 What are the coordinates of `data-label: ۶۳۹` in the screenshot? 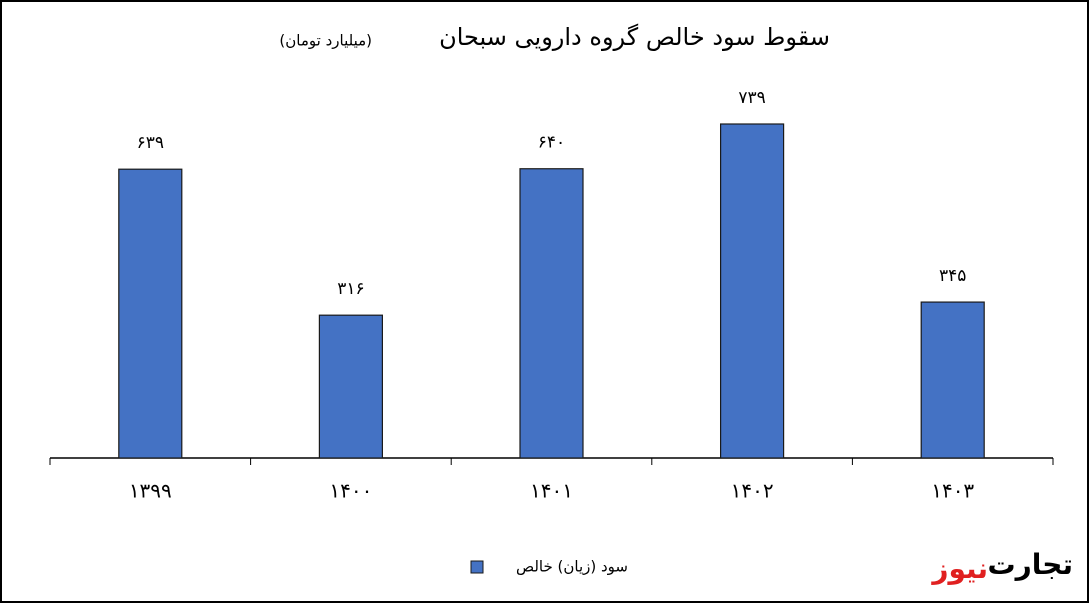 It's located at (150, 143).